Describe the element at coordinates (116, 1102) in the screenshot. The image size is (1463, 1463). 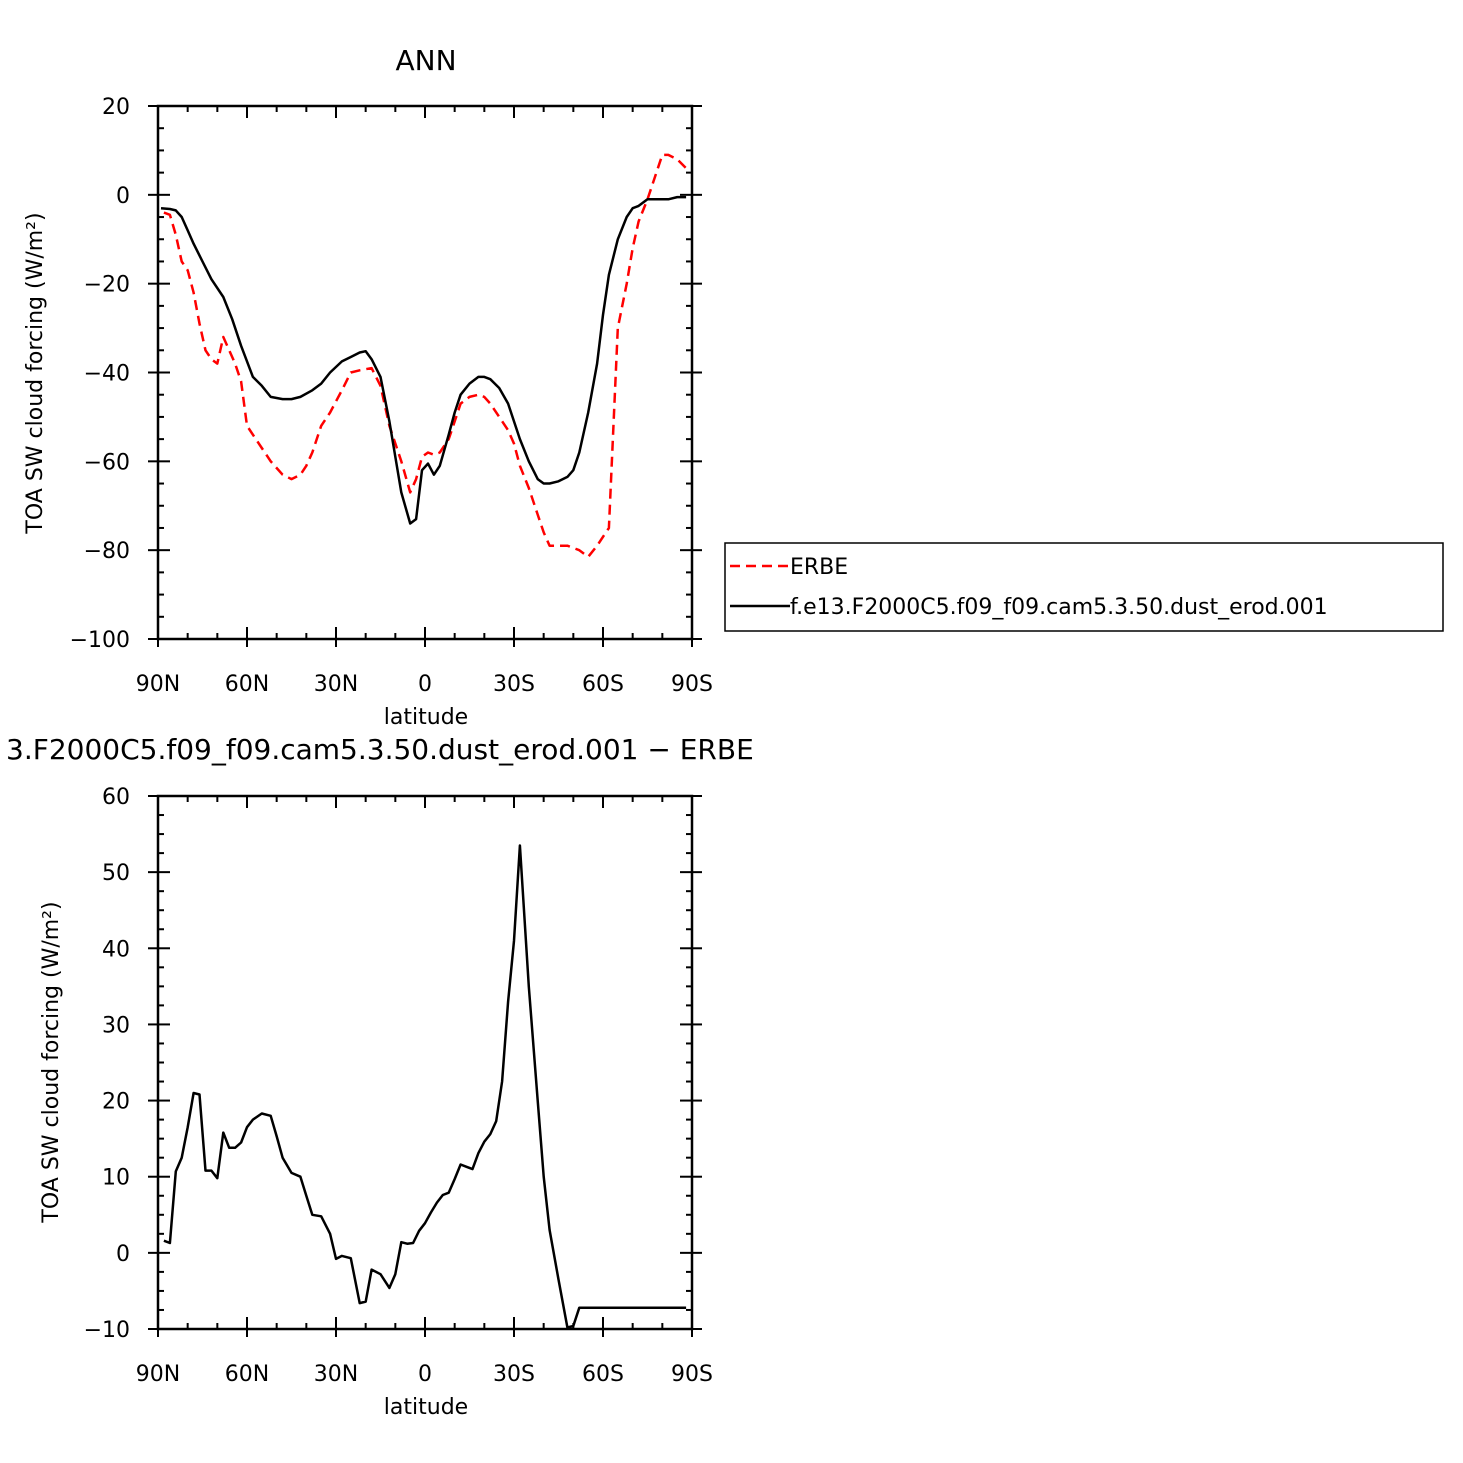
I see `bottom-y-tick-label: 20` at that location.